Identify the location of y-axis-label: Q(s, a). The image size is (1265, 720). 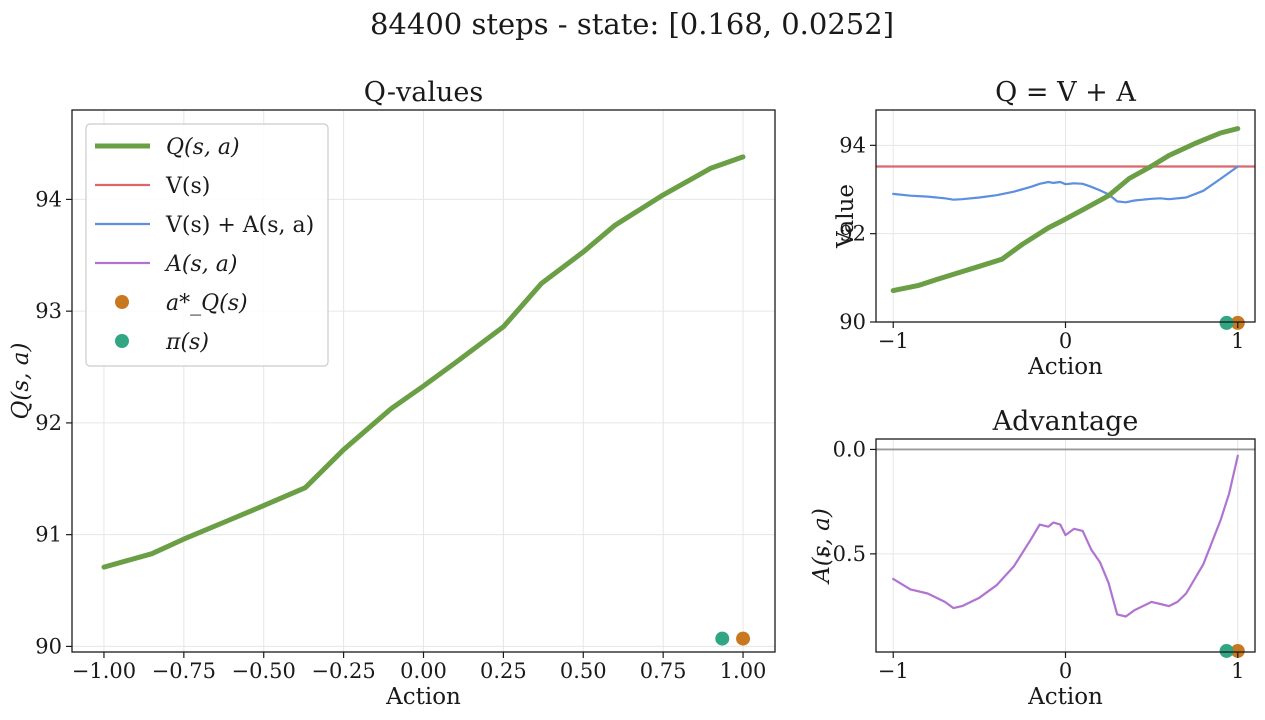
(21, 381).